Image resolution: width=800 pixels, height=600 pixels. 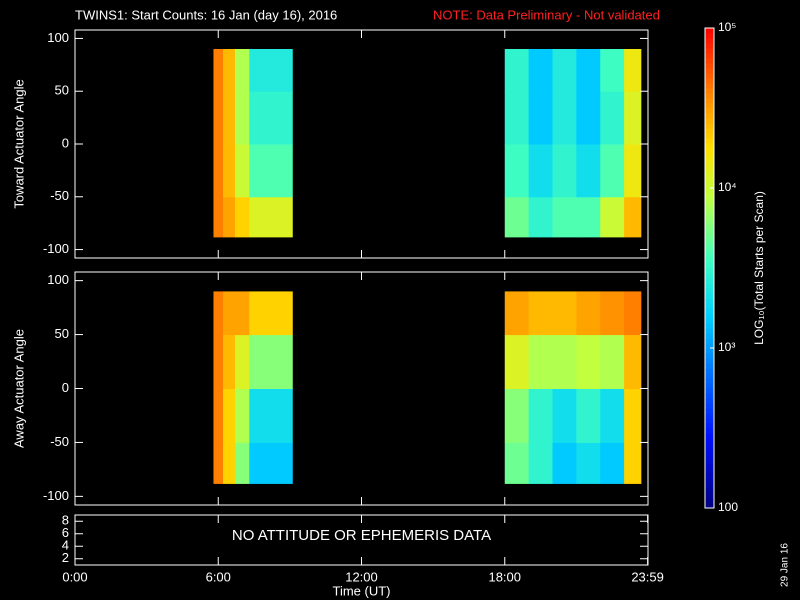 I want to click on y-axis-label: Away Actuator Angle, so click(x=18, y=388).